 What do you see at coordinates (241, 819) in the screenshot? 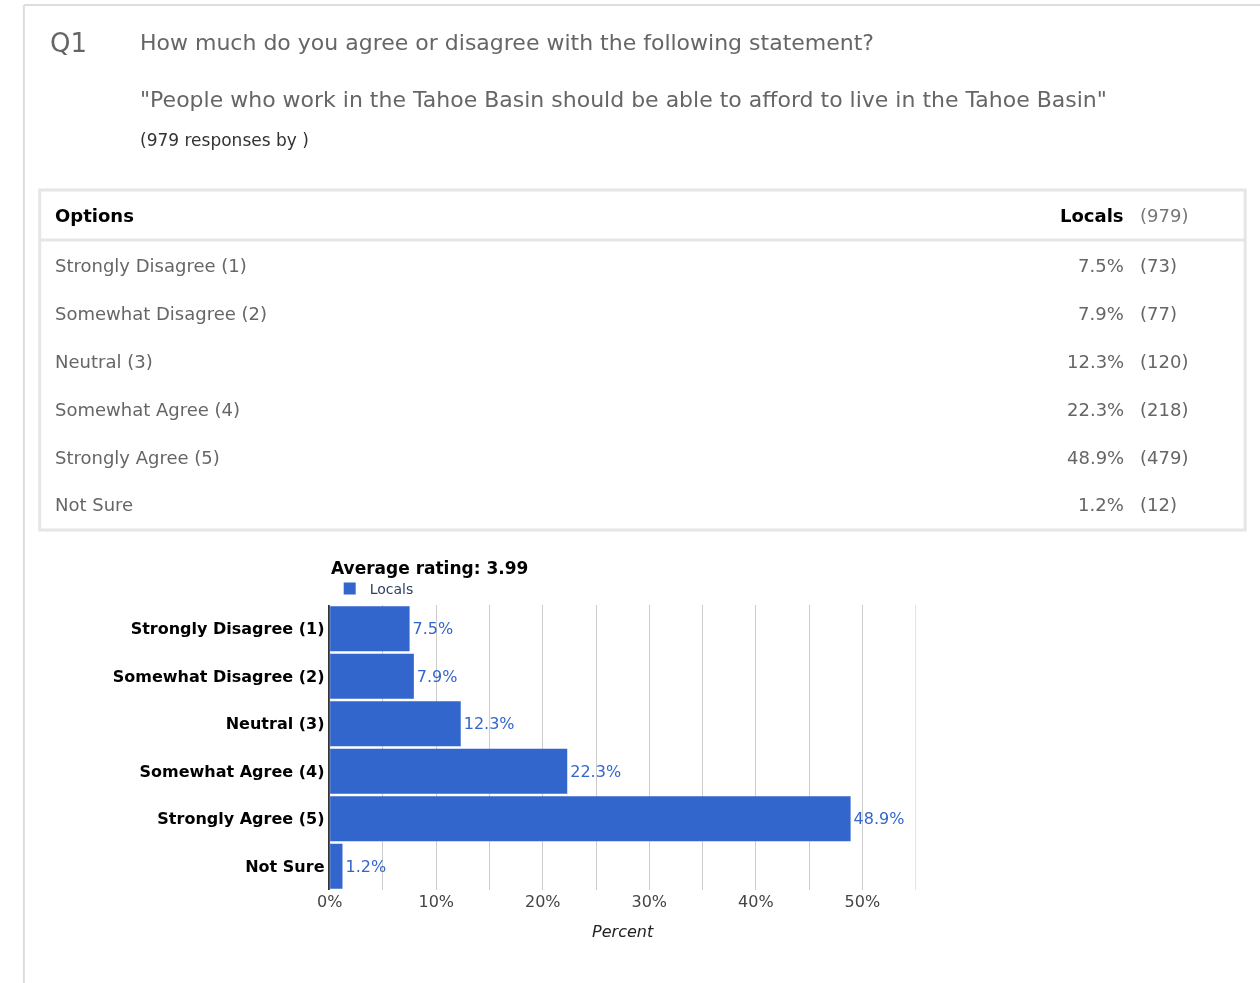
I see `y-tick-label: Strongly Agree (5)` at bounding box center [241, 819].